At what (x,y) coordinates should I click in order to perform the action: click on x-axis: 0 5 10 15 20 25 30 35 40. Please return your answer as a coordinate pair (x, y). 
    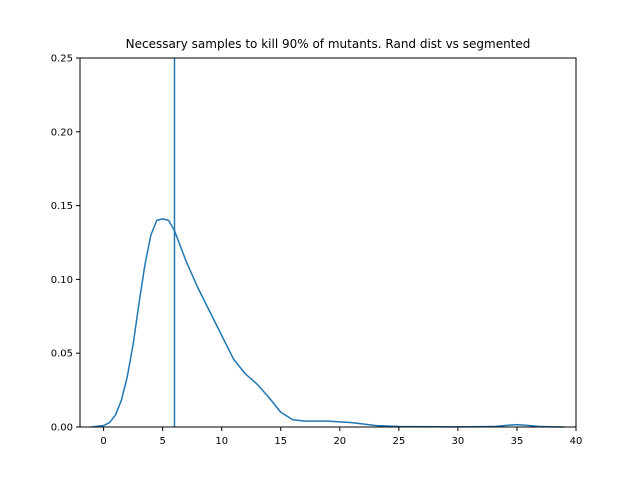
    Looking at the image, I should click on (341, 437).